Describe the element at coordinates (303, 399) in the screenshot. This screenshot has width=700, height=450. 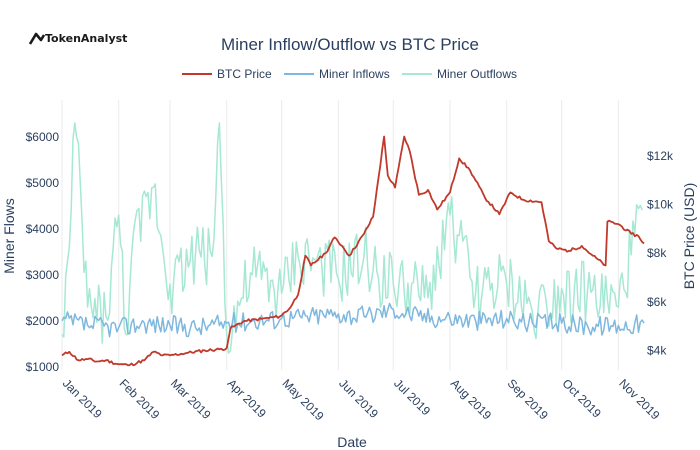
I see `x-tick-label: May 2019` at that location.